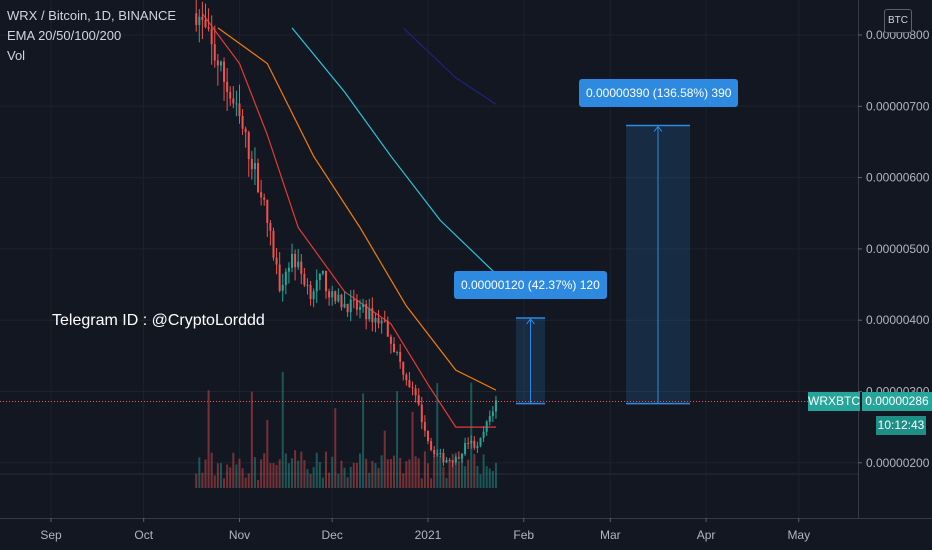 The height and width of the screenshot is (550, 932). What do you see at coordinates (143, 535) in the screenshot?
I see `x-tick-label: Oct` at bounding box center [143, 535].